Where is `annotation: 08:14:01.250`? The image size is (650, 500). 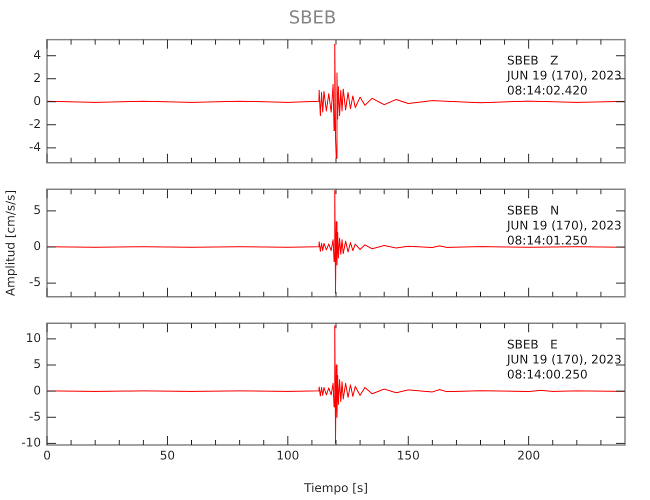 annotation: 08:14:01.250 is located at coordinates (547, 240).